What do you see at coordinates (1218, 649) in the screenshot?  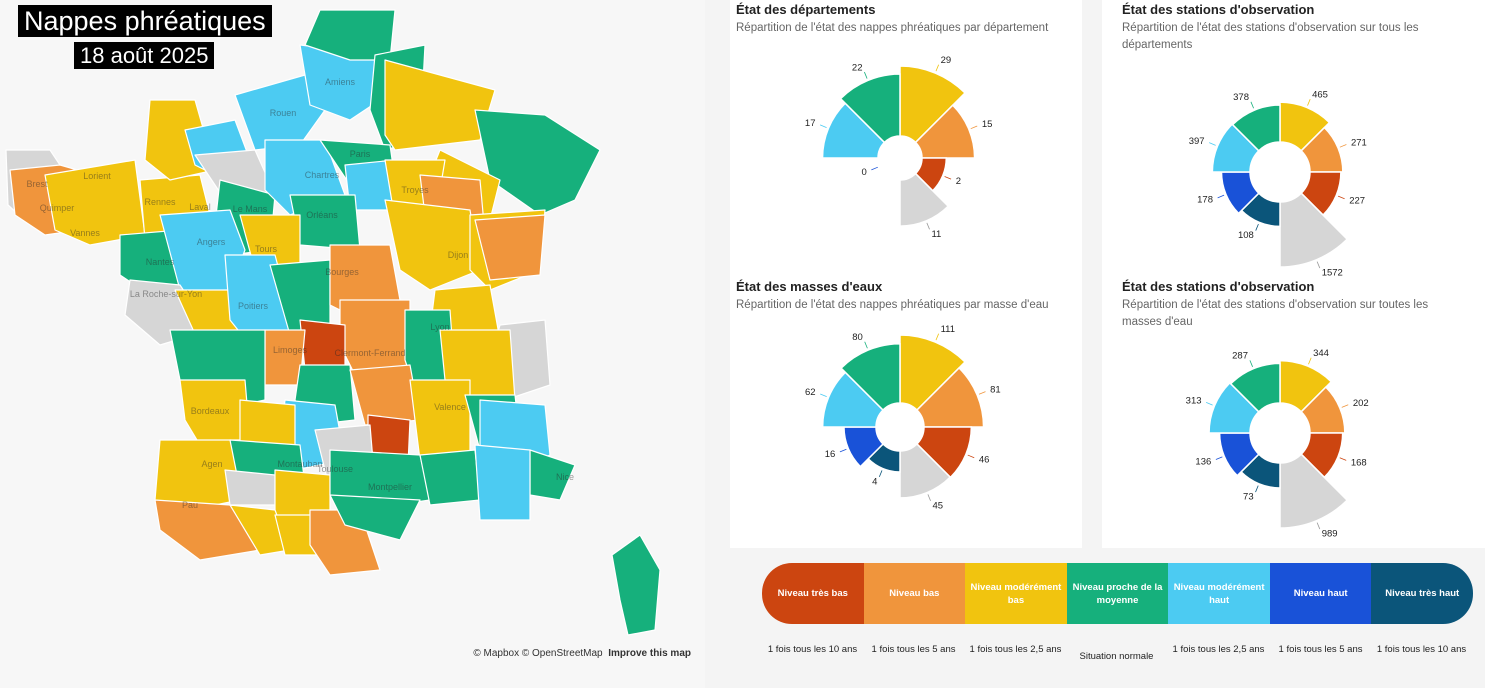 I see `legend-freq-moderement-haut: 1 fois tous les 2,5 ans` at bounding box center [1218, 649].